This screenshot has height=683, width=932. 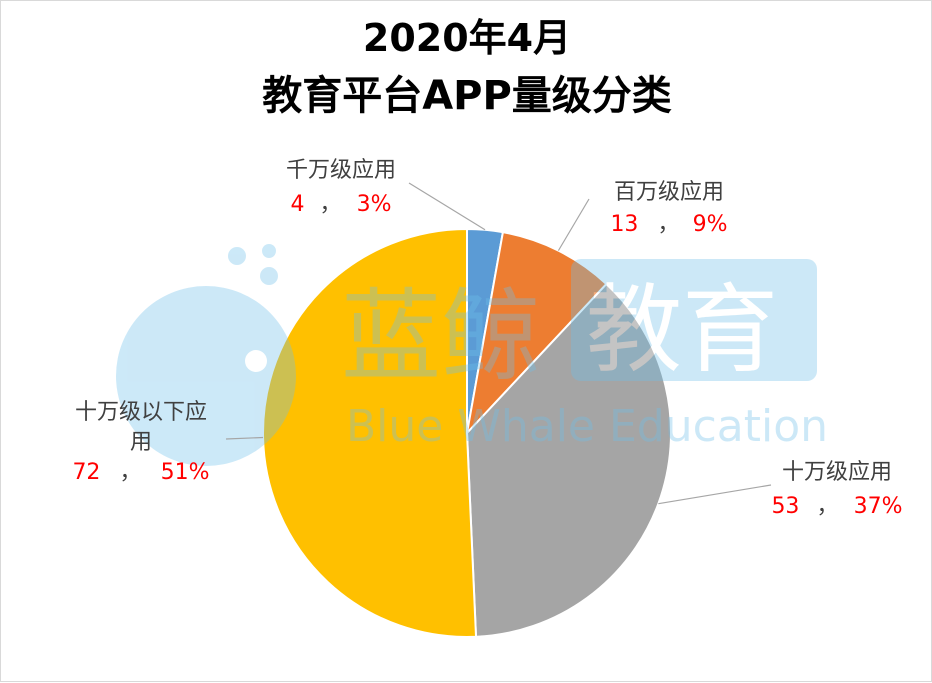 I want to click on watermark-brand-cn-2: 教育, so click(x=682, y=330).